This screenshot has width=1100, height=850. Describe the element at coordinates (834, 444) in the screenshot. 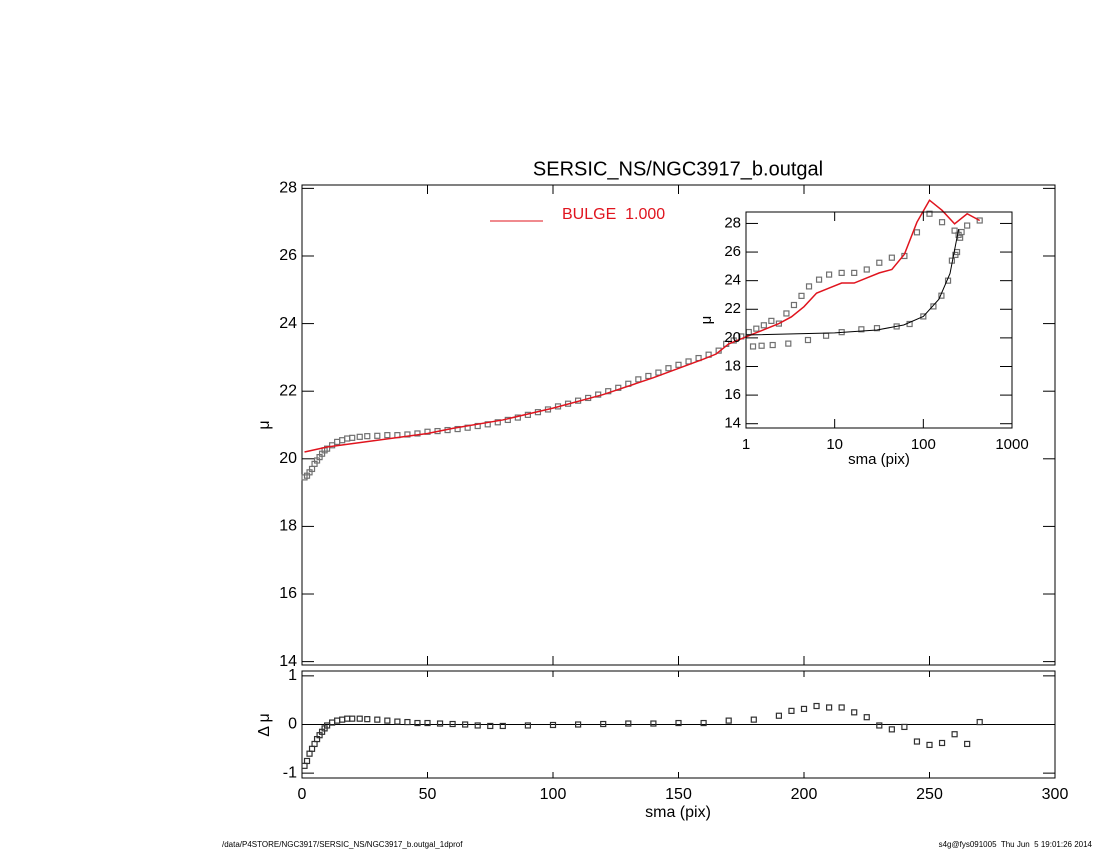

I see `x-tick-label: 10` at that location.